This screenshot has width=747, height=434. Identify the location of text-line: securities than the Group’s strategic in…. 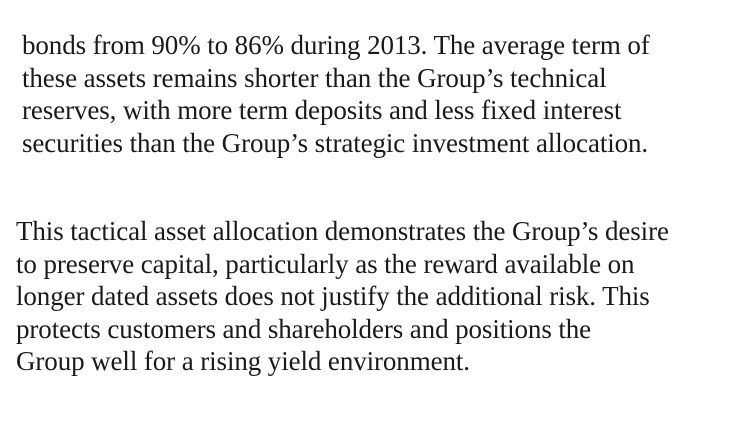
(335, 142).